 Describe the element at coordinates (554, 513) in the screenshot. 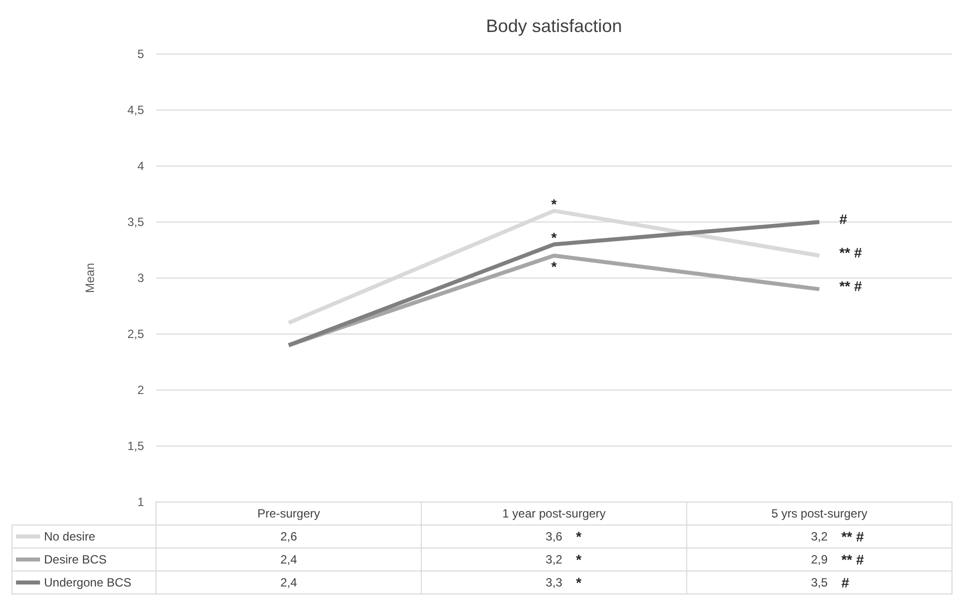

I see `x-tick-label: 1 year post-surgery` at that location.